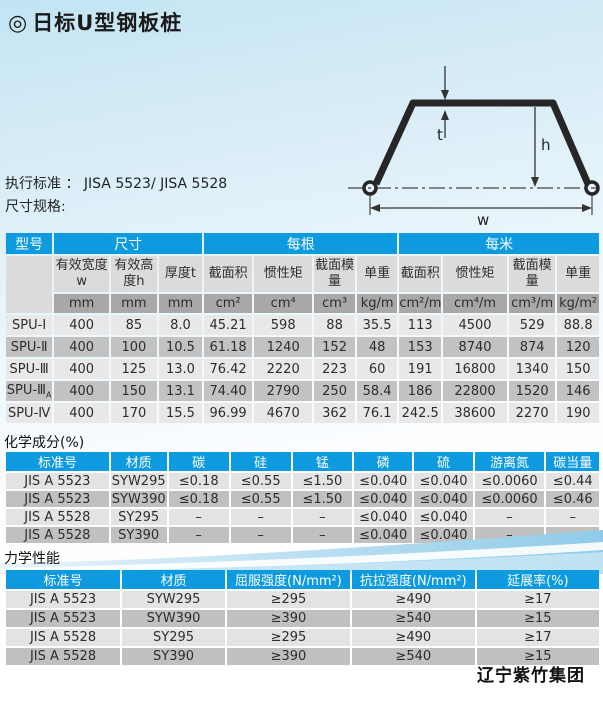 The image size is (603, 702). Describe the element at coordinates (283, 303) in the screenshot. I see `table-header-cell: cm⁴` at that location.